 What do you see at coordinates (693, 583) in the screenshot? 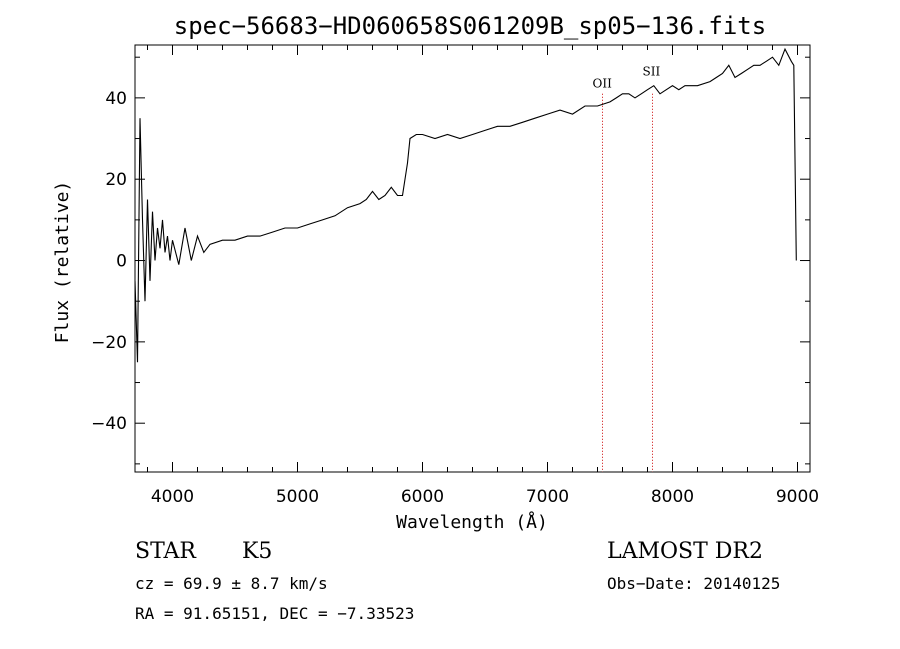
I see `observation-date: Obs−Date: 20140125` at bounding box center [693, 583].